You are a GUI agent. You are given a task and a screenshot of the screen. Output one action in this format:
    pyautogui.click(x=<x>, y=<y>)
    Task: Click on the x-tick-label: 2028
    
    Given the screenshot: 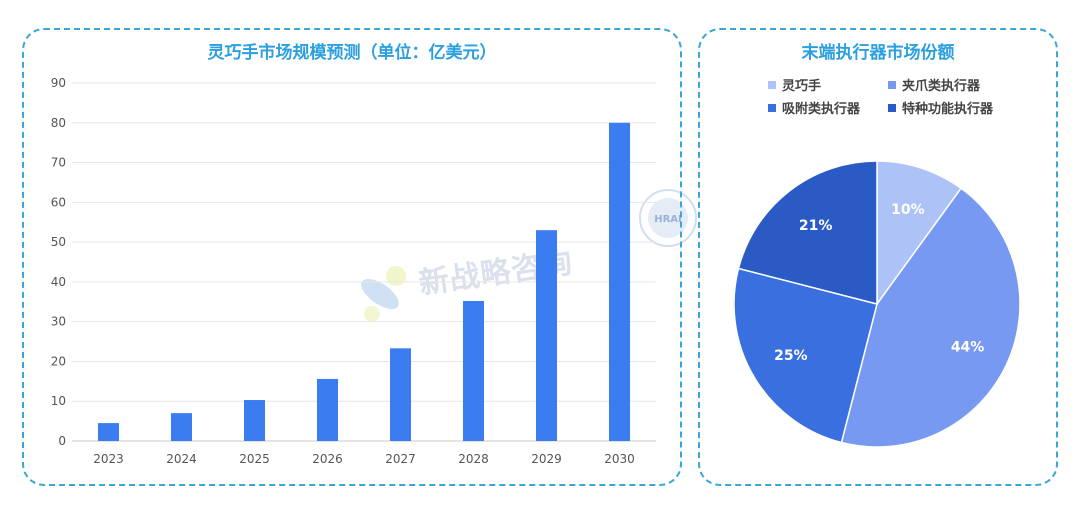 What is the action you would take?
    pyautogui.click(x=473, y=459)
    